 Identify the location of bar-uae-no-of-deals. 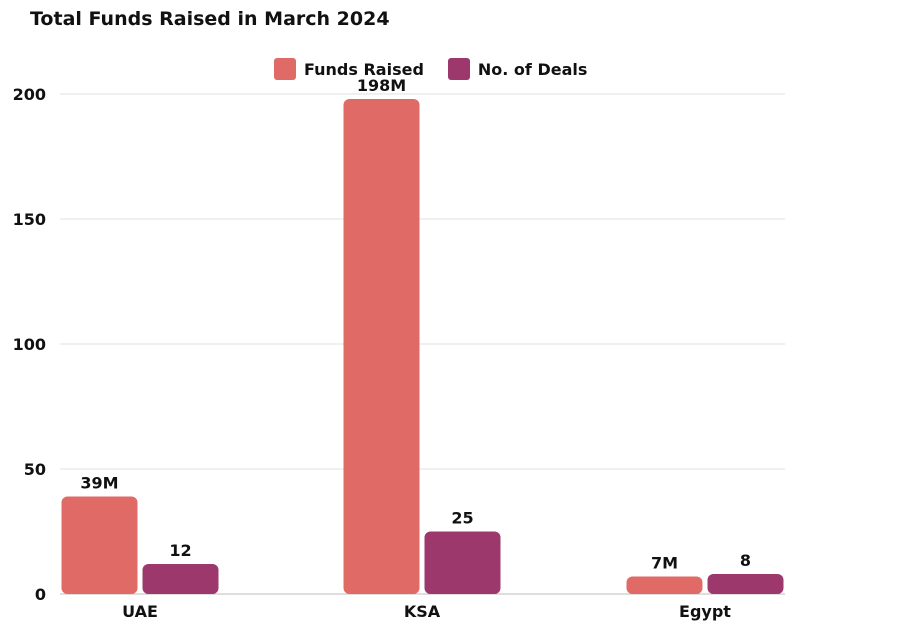
(180, 579).